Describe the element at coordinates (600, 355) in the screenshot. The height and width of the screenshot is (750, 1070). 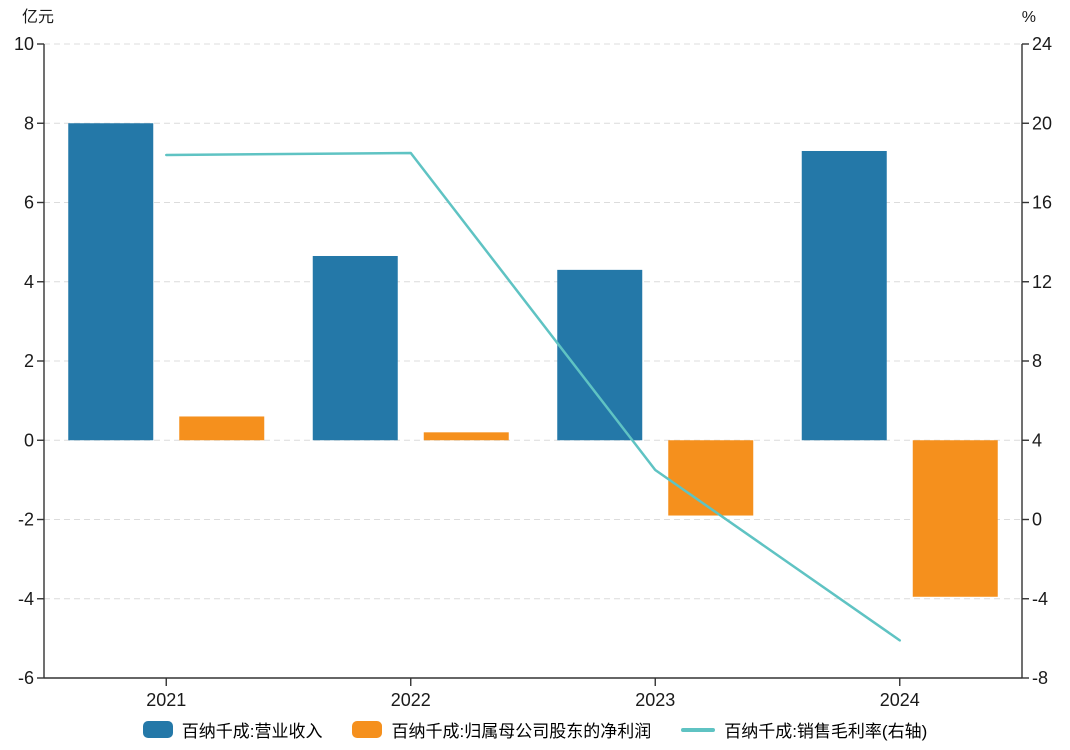
I see `bar-revenue-2023` at that location.